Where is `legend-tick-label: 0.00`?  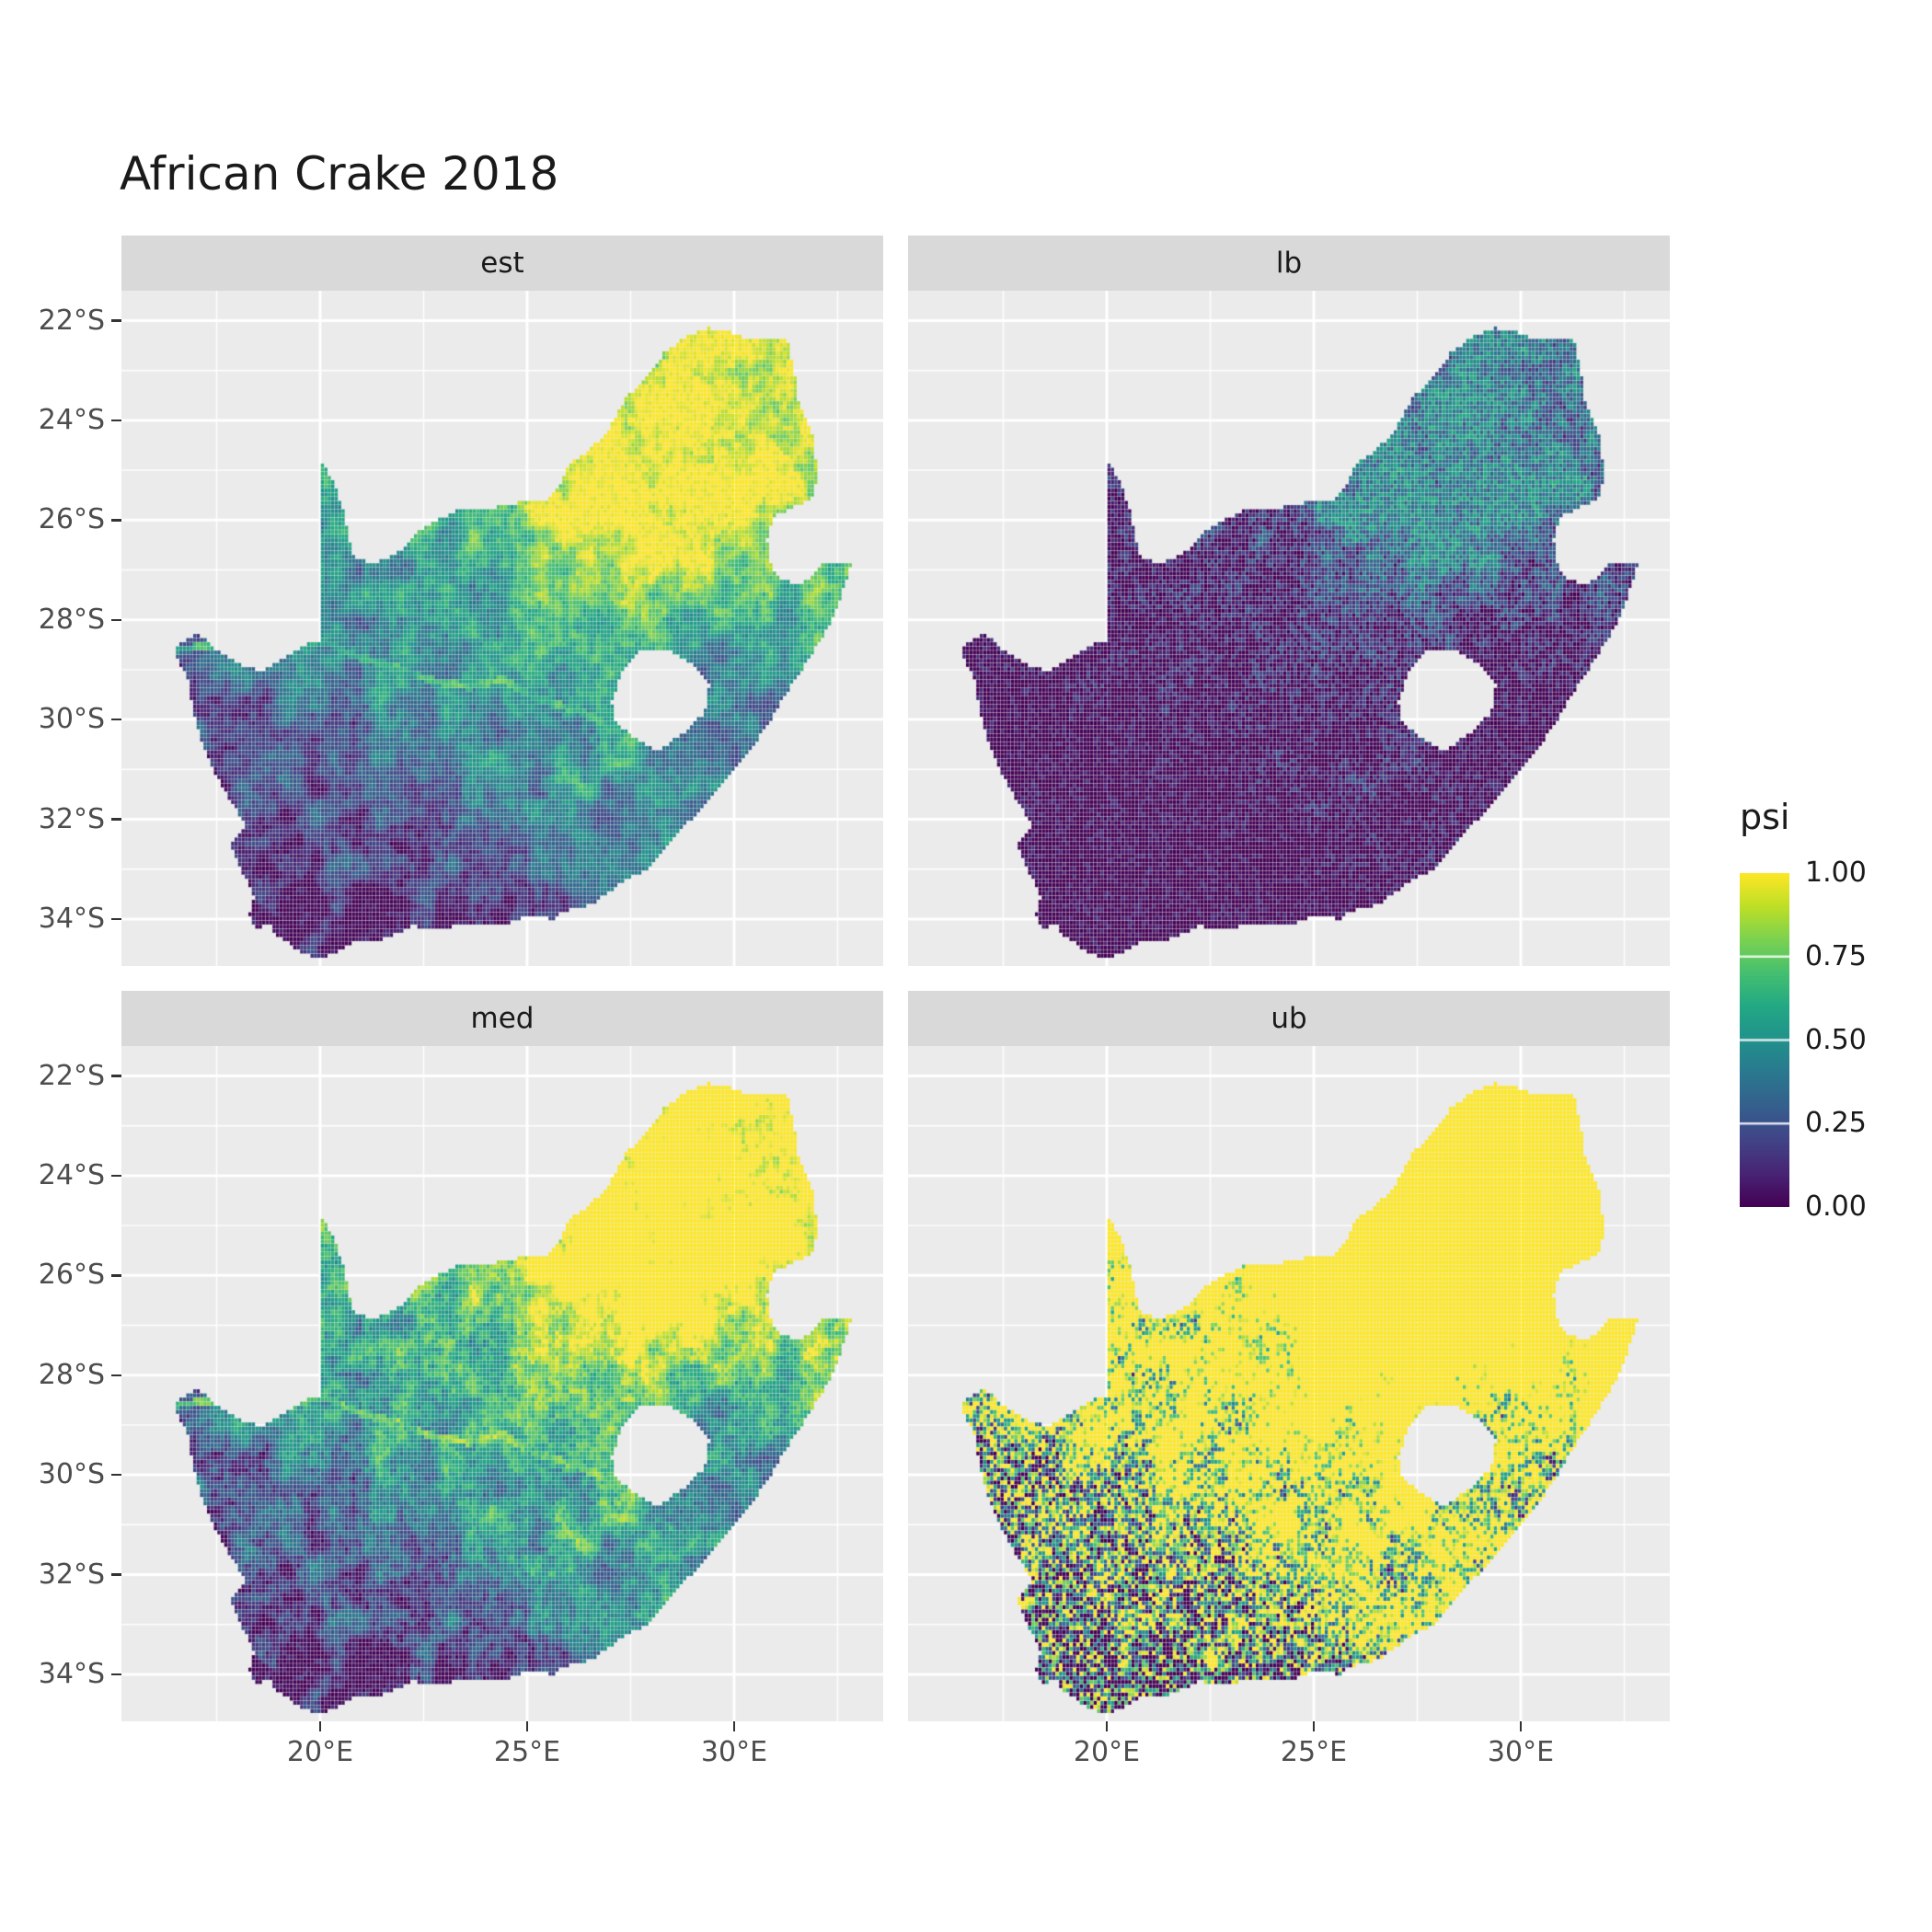 legend-tick-label: 0.00 is located at coordinates (1836, 1206).